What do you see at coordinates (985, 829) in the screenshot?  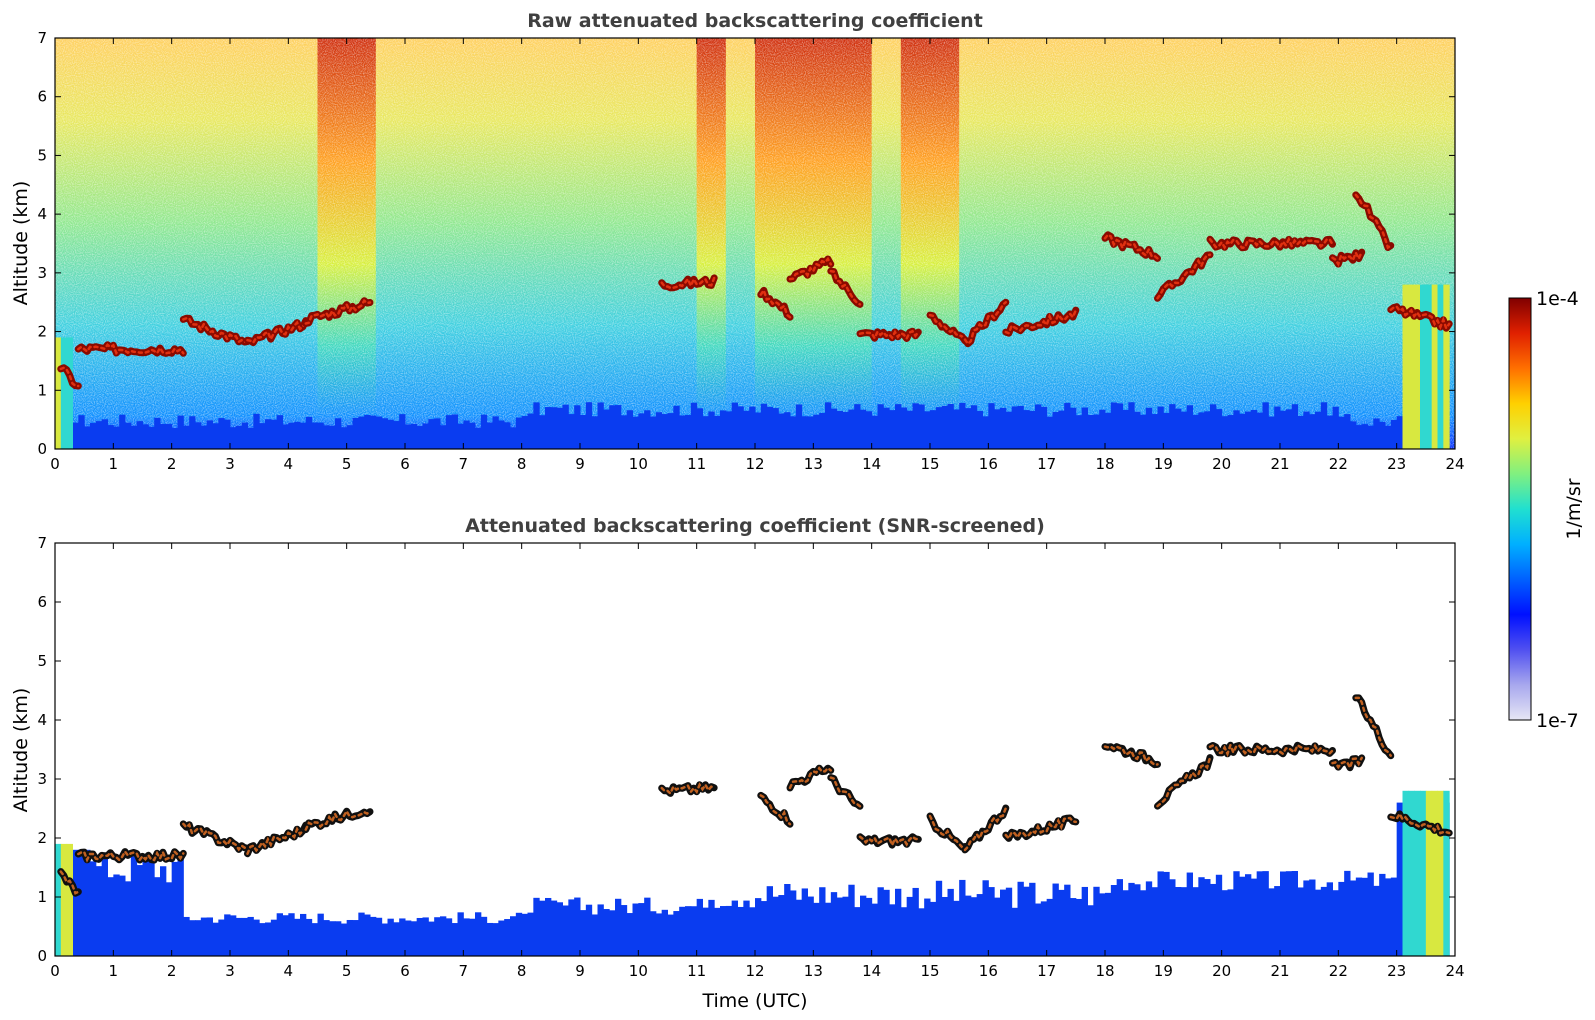 I see `cloud-layer` at bounding box center [985, 829].